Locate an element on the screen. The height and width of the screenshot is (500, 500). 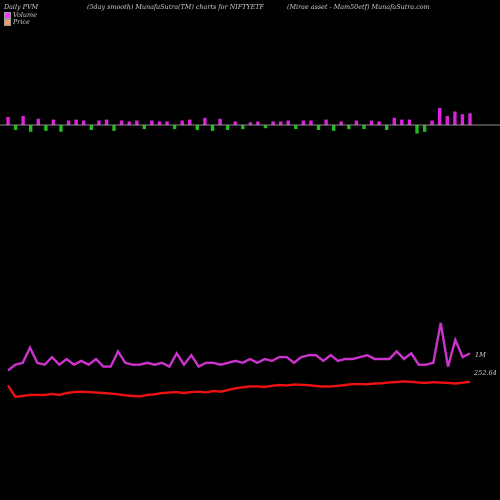
legend-label-price: Price is located at coordinates (21, 22).